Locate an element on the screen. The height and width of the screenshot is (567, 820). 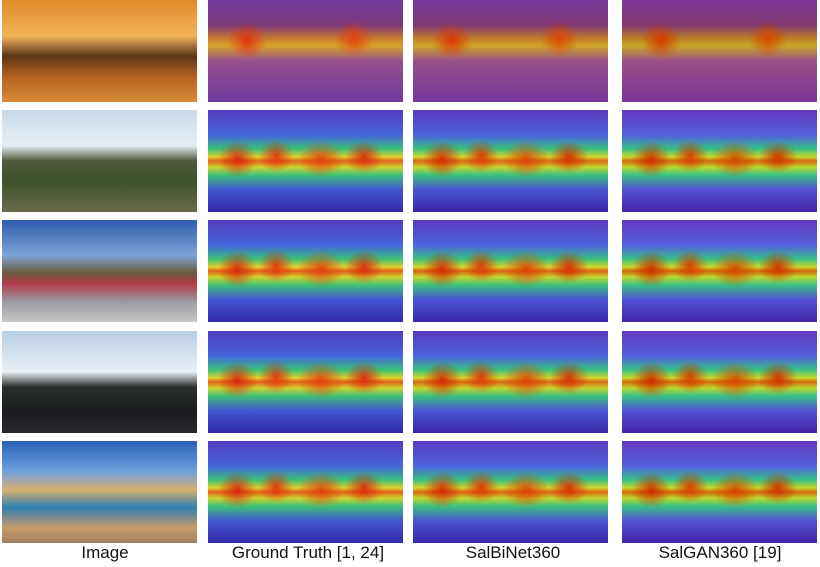
column-label: Image is located at coordinates (105, 552).